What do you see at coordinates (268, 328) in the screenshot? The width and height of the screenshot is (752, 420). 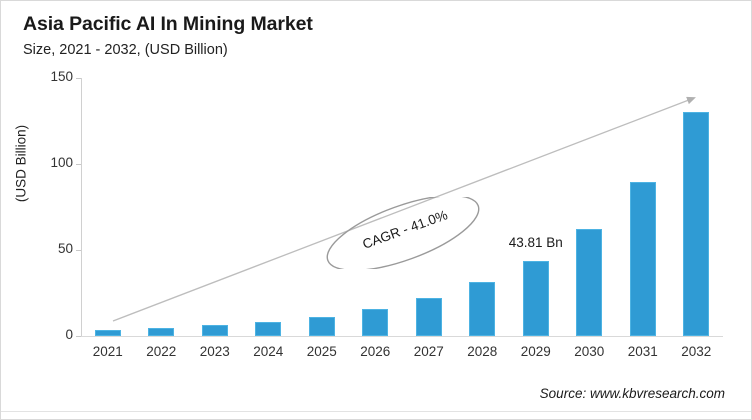 I see `bar-2024` at bounding box center [268, 328].